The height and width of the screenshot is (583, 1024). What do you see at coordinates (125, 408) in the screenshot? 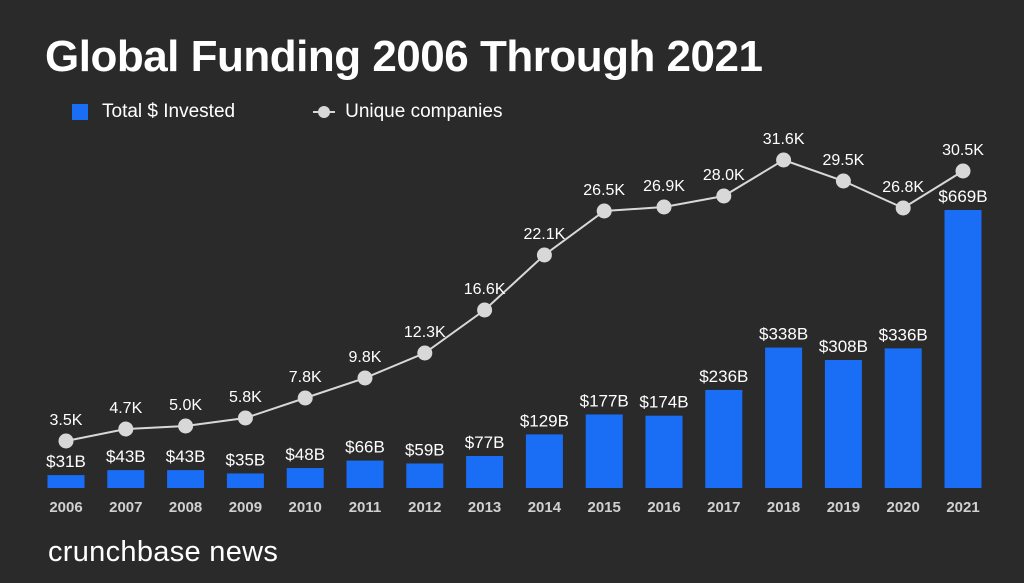
I see `line-value-label-2007: 4.7K` at bounding box center [125, 408].